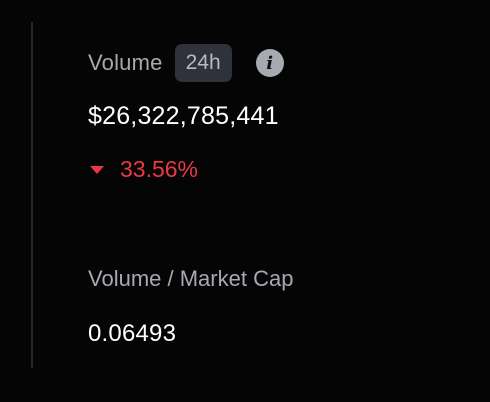  What do you see at coordinates (32, 195) in the screenshot?
I see `vertical-divider` at bounding box center [32, 195].